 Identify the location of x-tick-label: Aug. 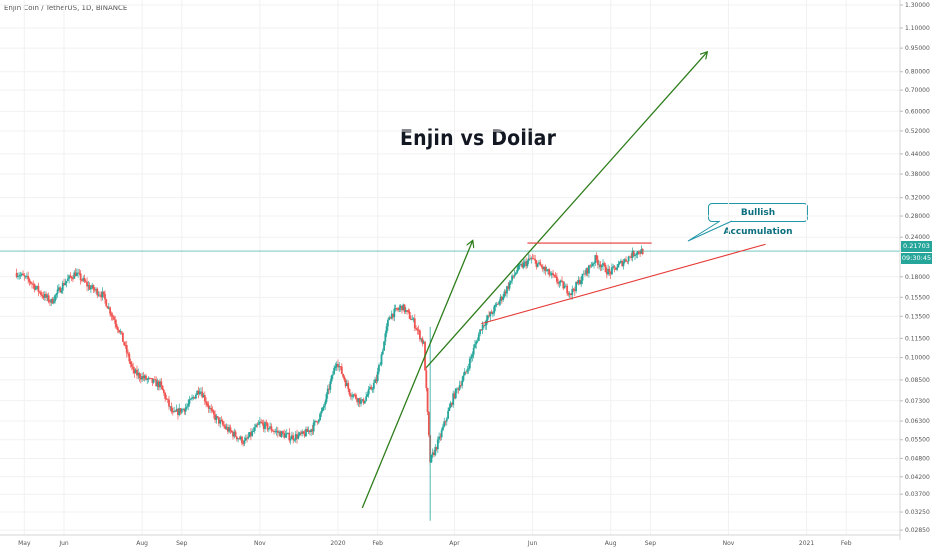
(142, 543).